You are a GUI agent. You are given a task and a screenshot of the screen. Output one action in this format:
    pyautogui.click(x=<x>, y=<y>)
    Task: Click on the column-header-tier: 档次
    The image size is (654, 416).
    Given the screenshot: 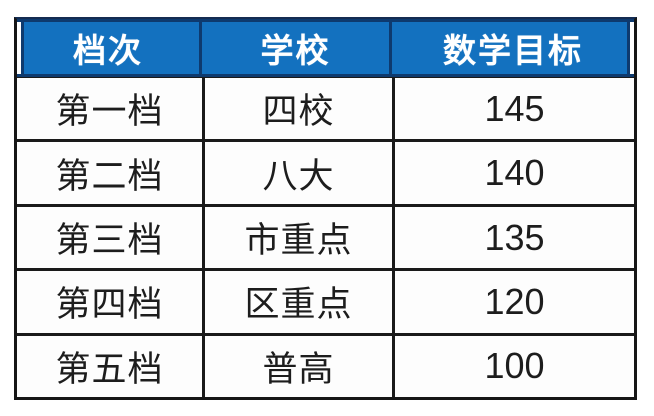 What is the action you would take?
    pyautogui.click(x=109, y=48)
    